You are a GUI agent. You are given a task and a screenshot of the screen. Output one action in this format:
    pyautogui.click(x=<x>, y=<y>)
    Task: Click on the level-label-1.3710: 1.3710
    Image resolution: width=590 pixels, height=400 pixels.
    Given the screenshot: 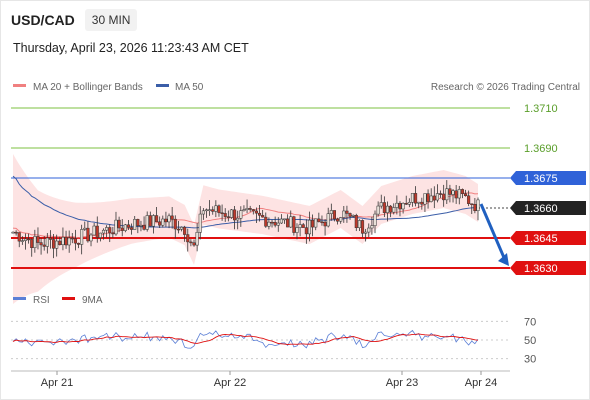 What is the action you would take?
    pyautogui.click(x=541, y=109)
    